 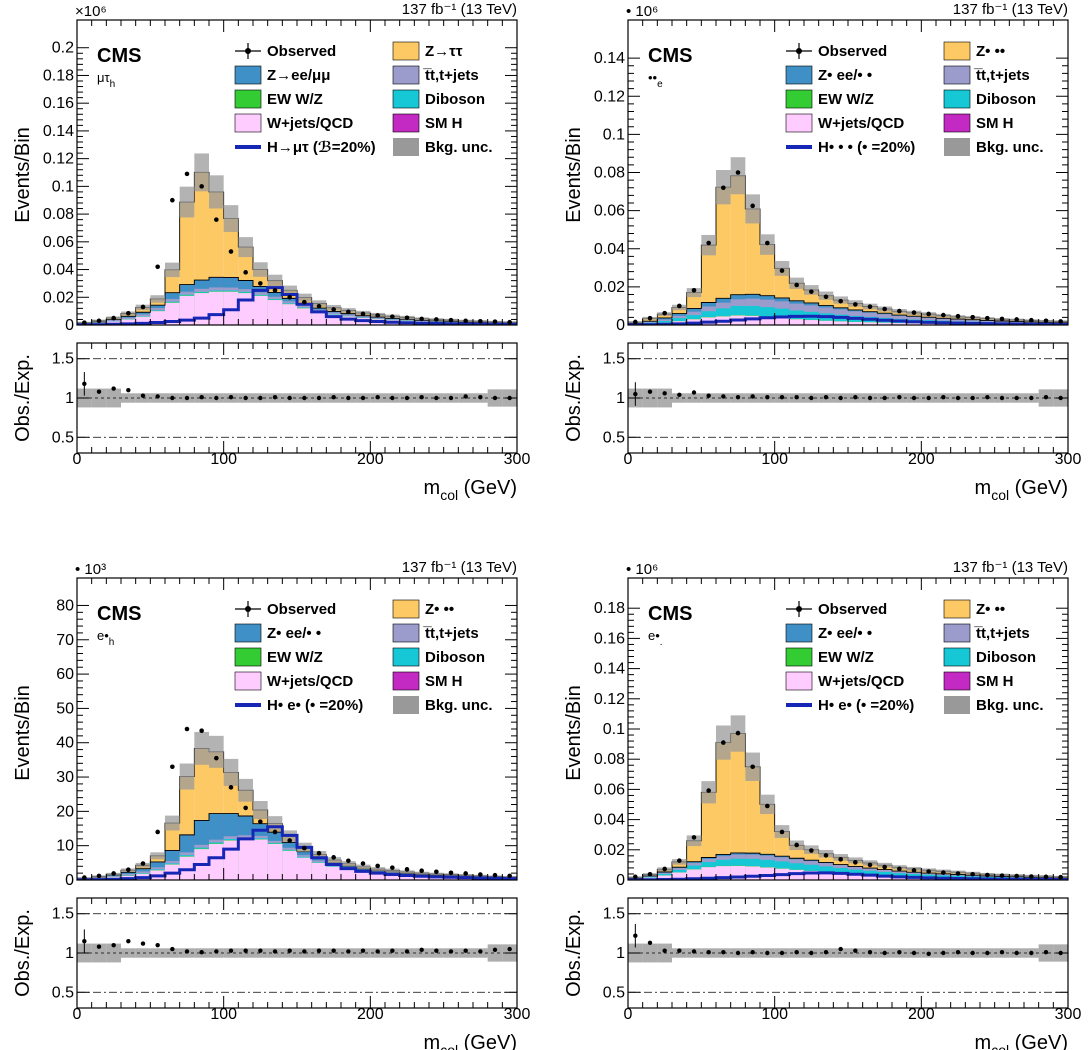 I want to click on y-tick-label-2: 20, so click(x=65, y=811).